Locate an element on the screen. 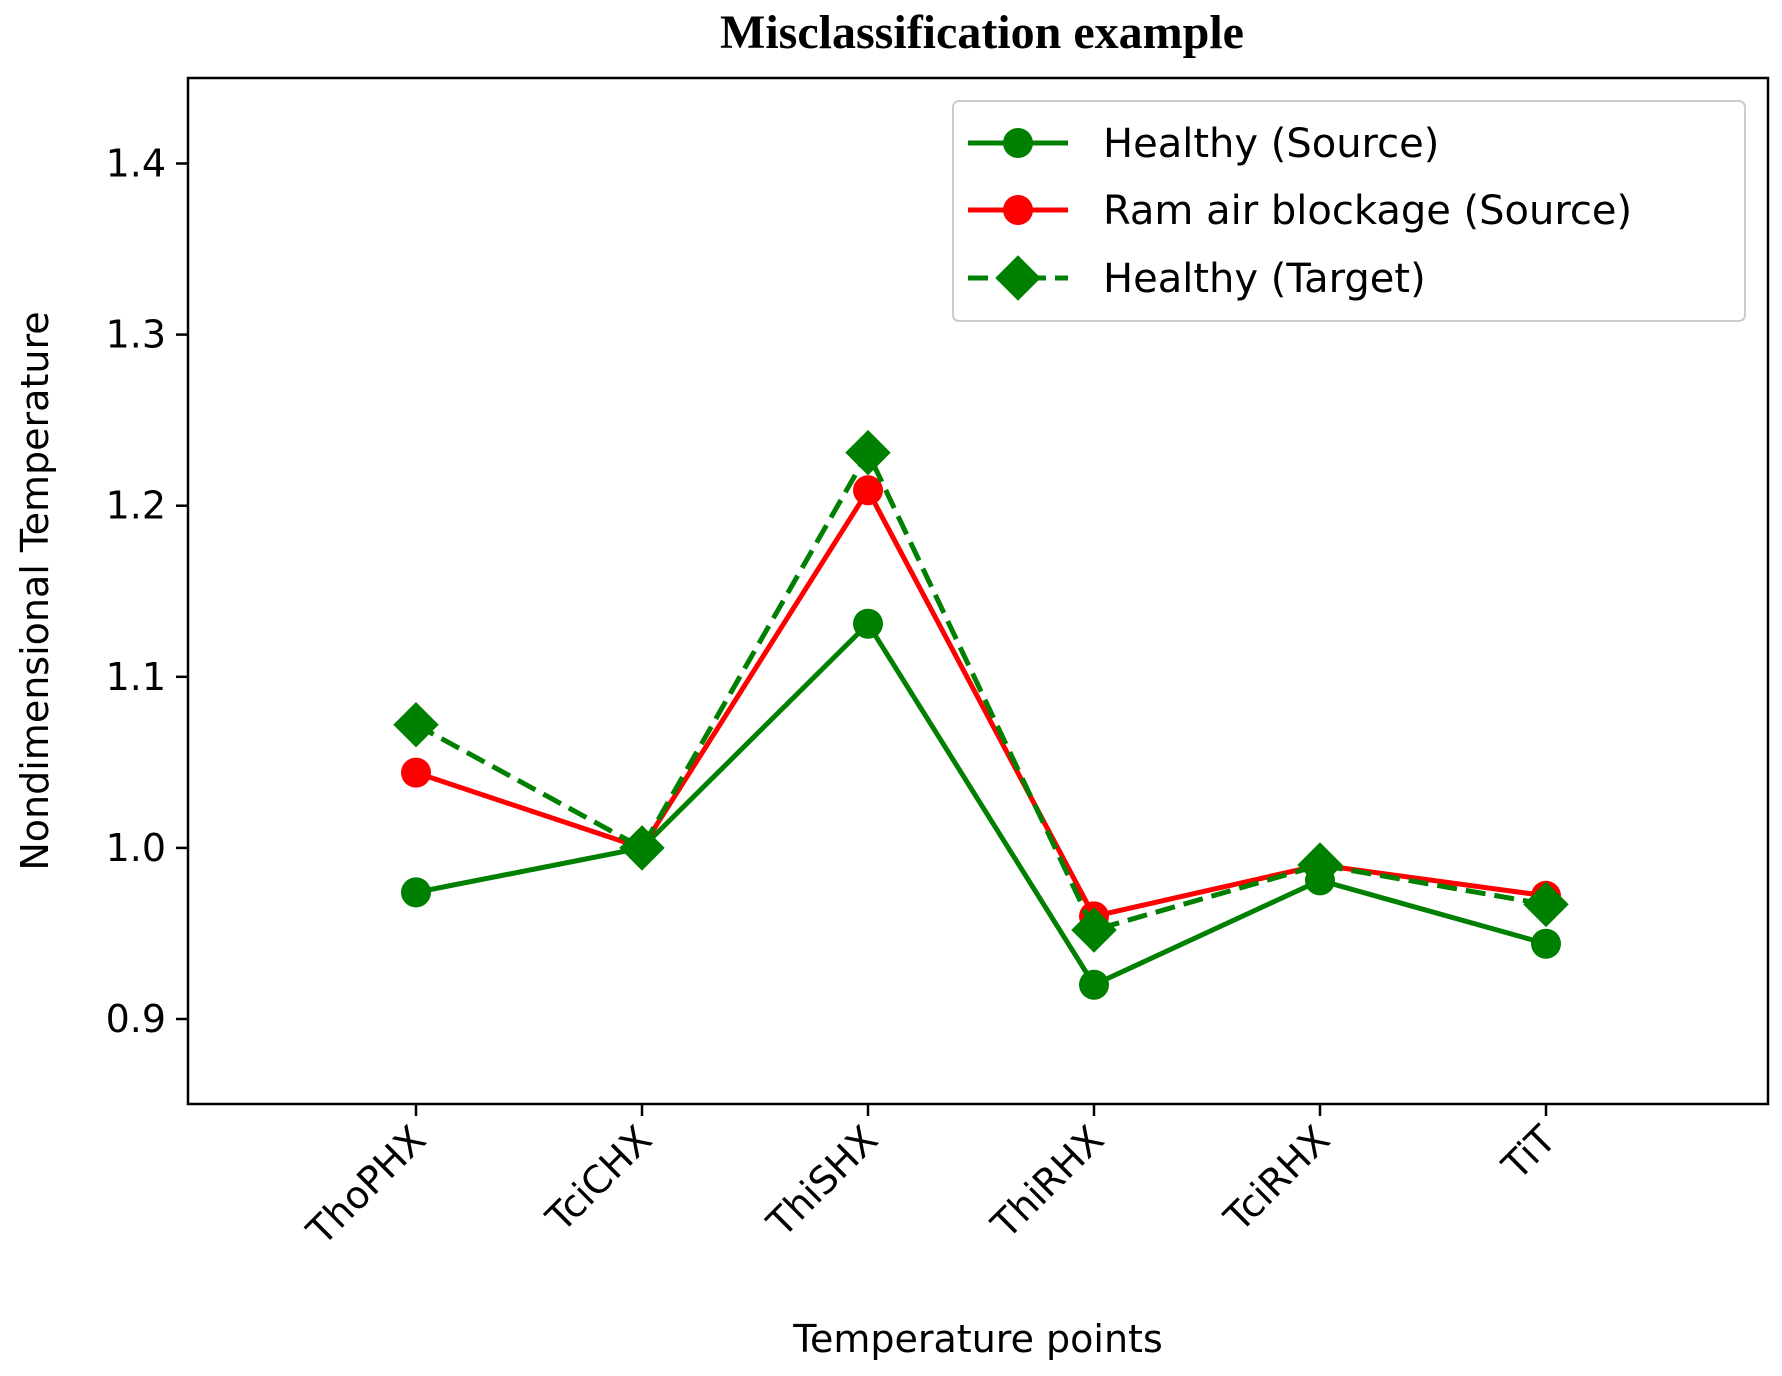 Image resolution: width=1782 pixels, height=1376 pixels. x-tick-label: TciRHX is located at coordinates (1276, 1178).